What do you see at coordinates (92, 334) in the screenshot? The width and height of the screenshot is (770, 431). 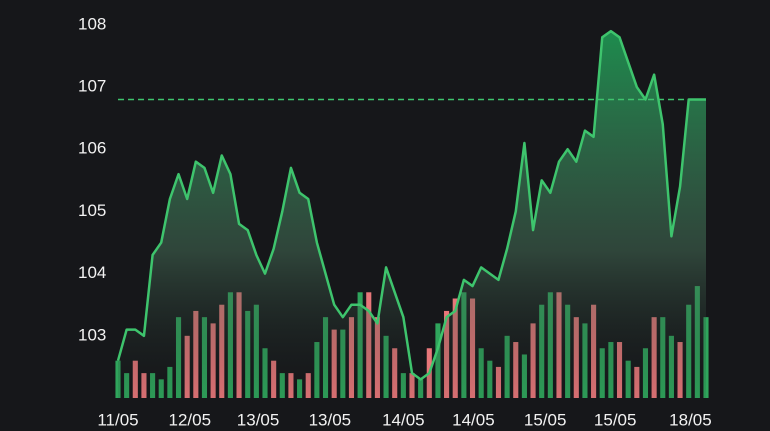 I see `y-tick-label: 103` at bounding box center [92, 334].